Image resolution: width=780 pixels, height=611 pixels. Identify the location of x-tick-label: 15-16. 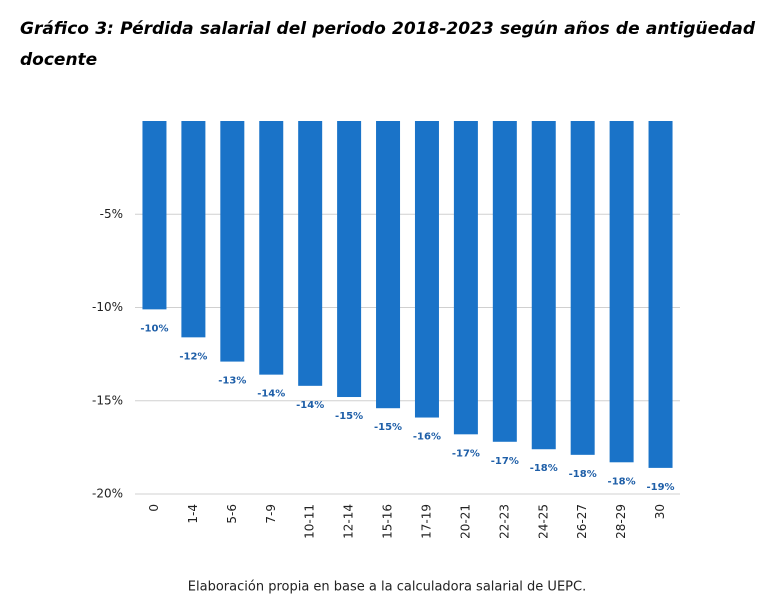
(388, 521).